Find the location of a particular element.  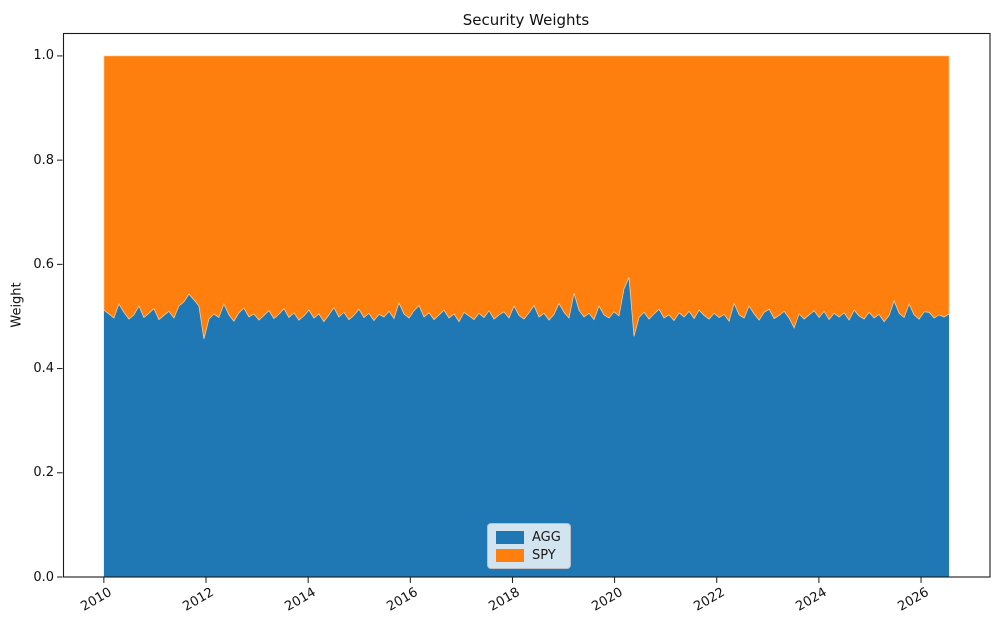

legend-label-agg: AGG is located at coordinates (546, 537).